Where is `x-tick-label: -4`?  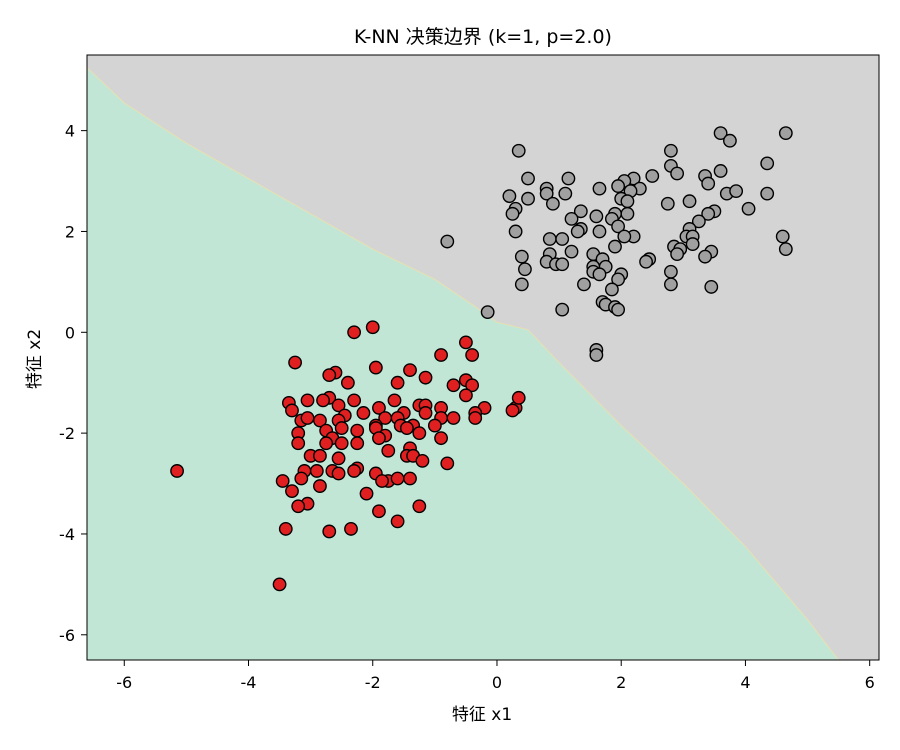
x-tick-label: -4 is located at coordinates (249, 682).